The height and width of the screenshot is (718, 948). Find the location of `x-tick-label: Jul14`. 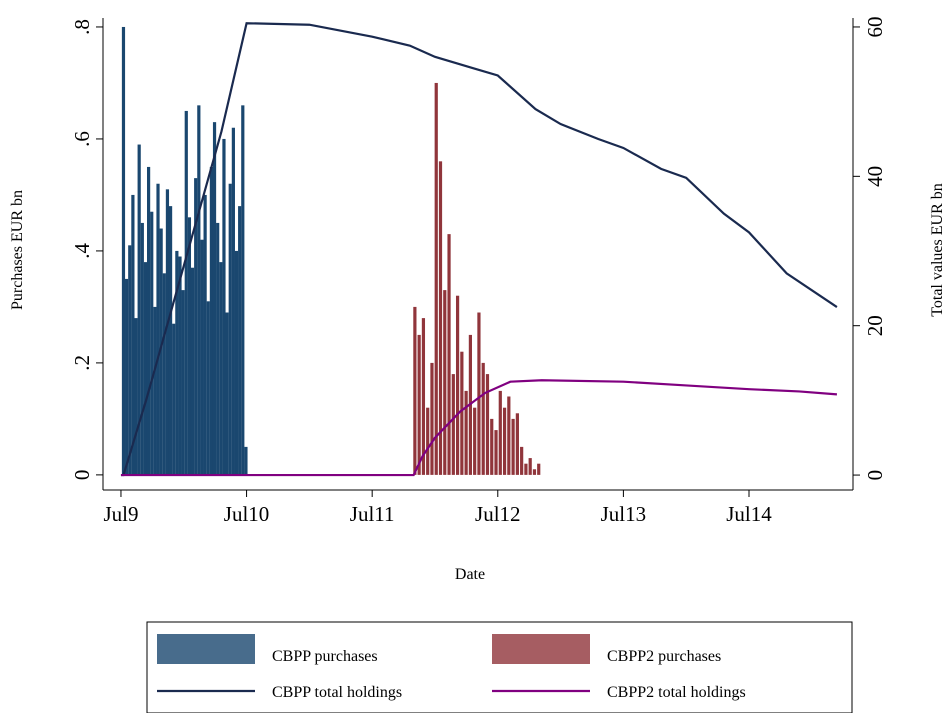

x-tick-label: Jul14 is located at coordinates (749, 514).